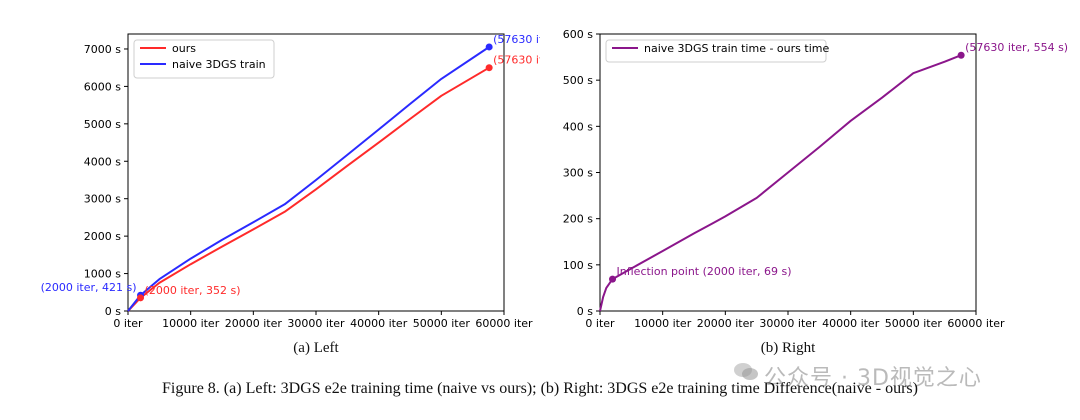 This screenshot has width=1080, height=420. Describe the element at coordinates (102, 49) in the screenshot. I see `y-tick-label: 7000 s` at that location.